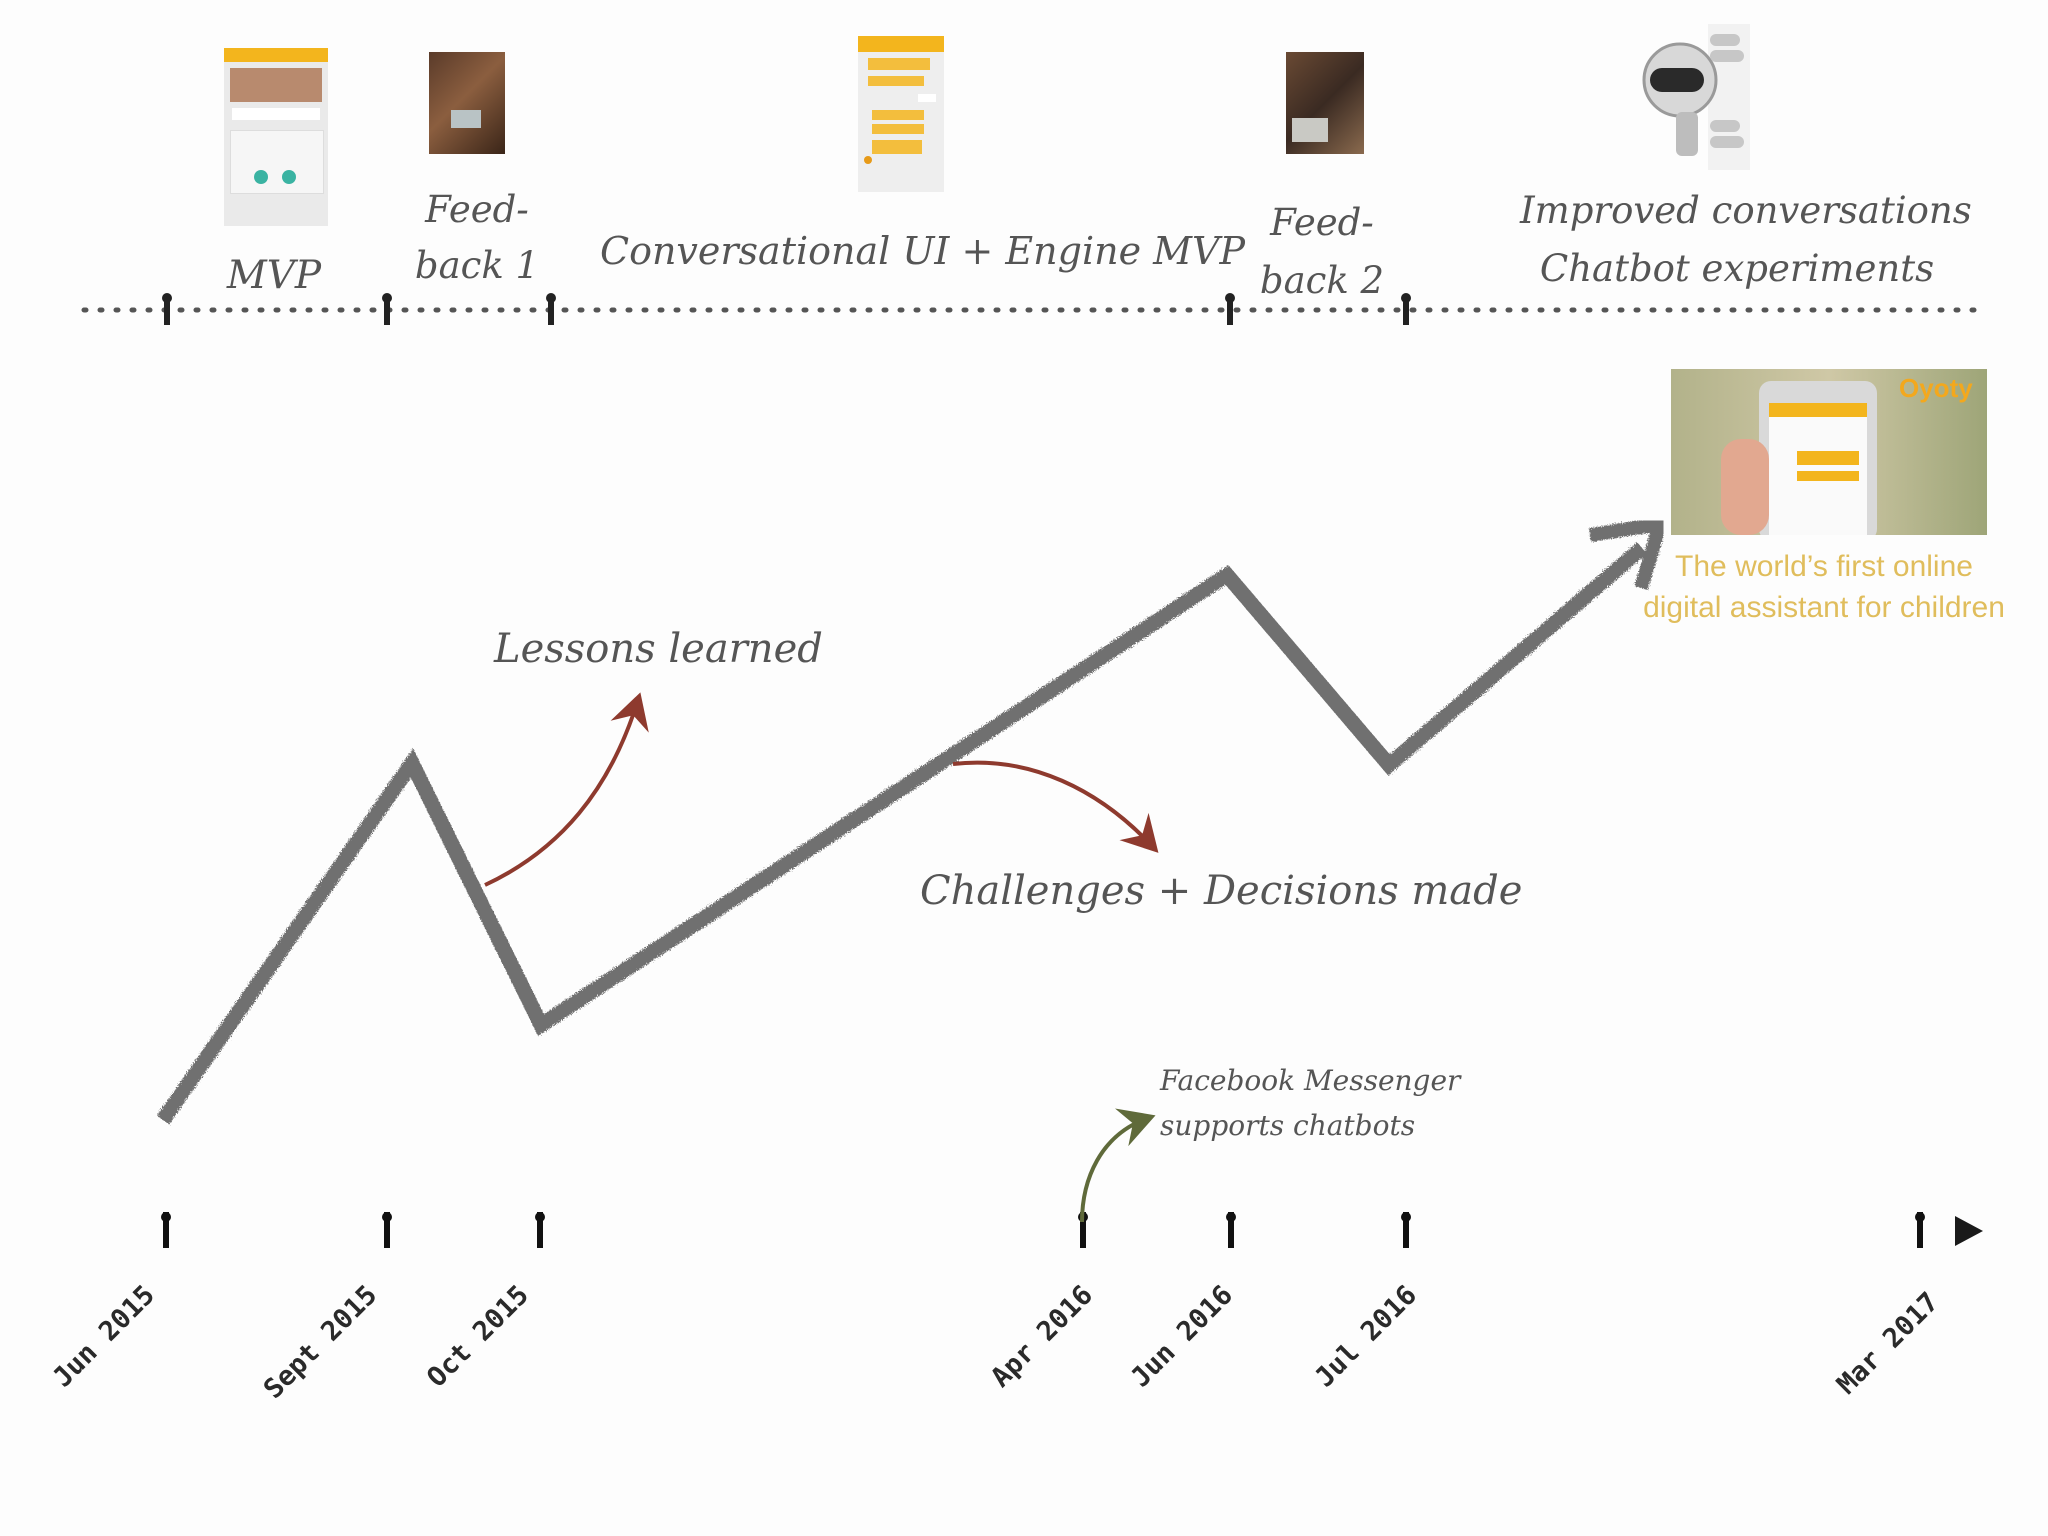  What do you see at coordinates (1696, 97) in the screenshot?
I see `robot-icon` at bounding box center [1696, 97].